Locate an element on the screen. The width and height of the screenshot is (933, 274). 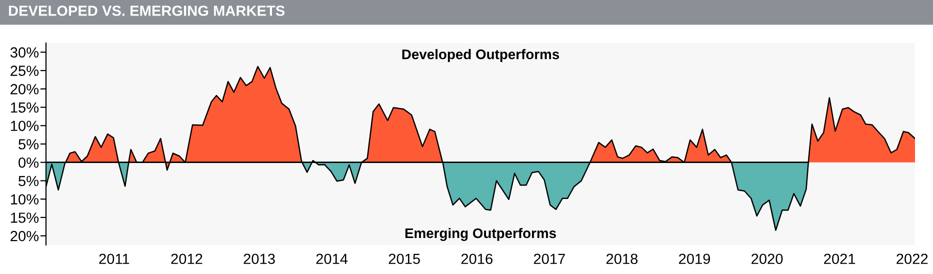
annotation: Developed Outperforms is located at coordinates (481, 55).